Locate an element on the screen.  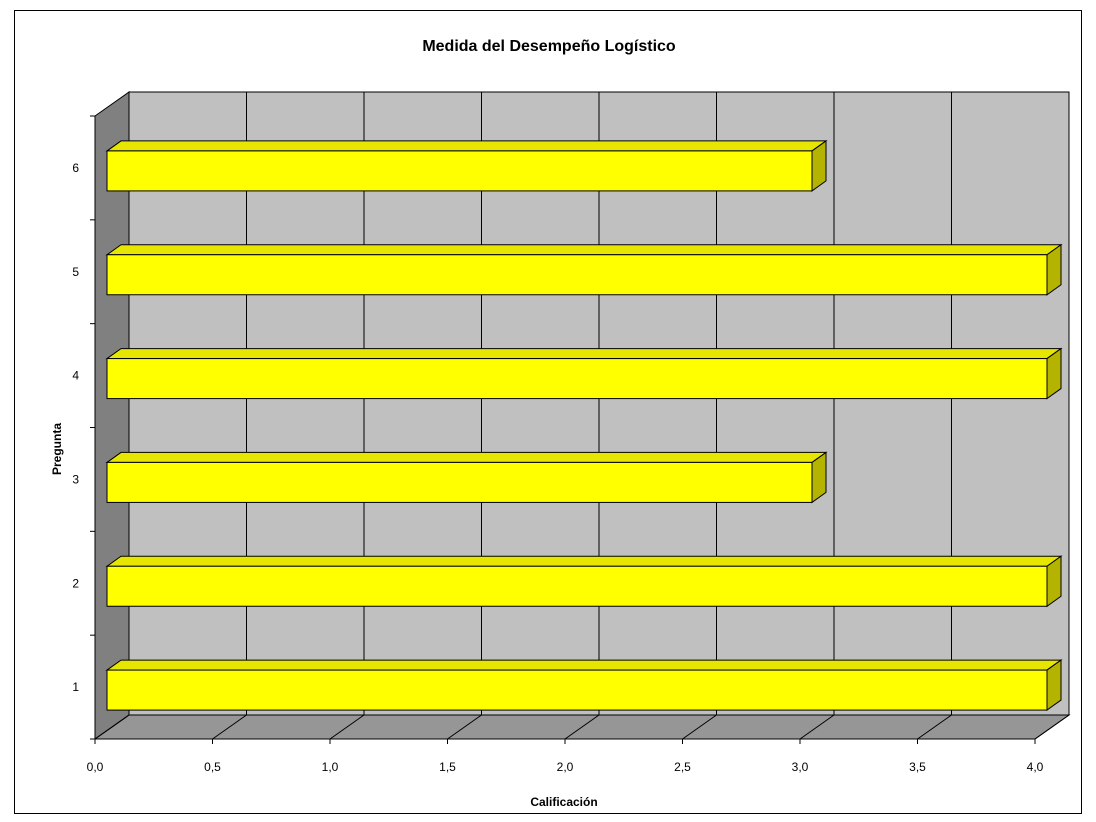
x-tick-label: 0,5 is located at coordinates (212, 767).